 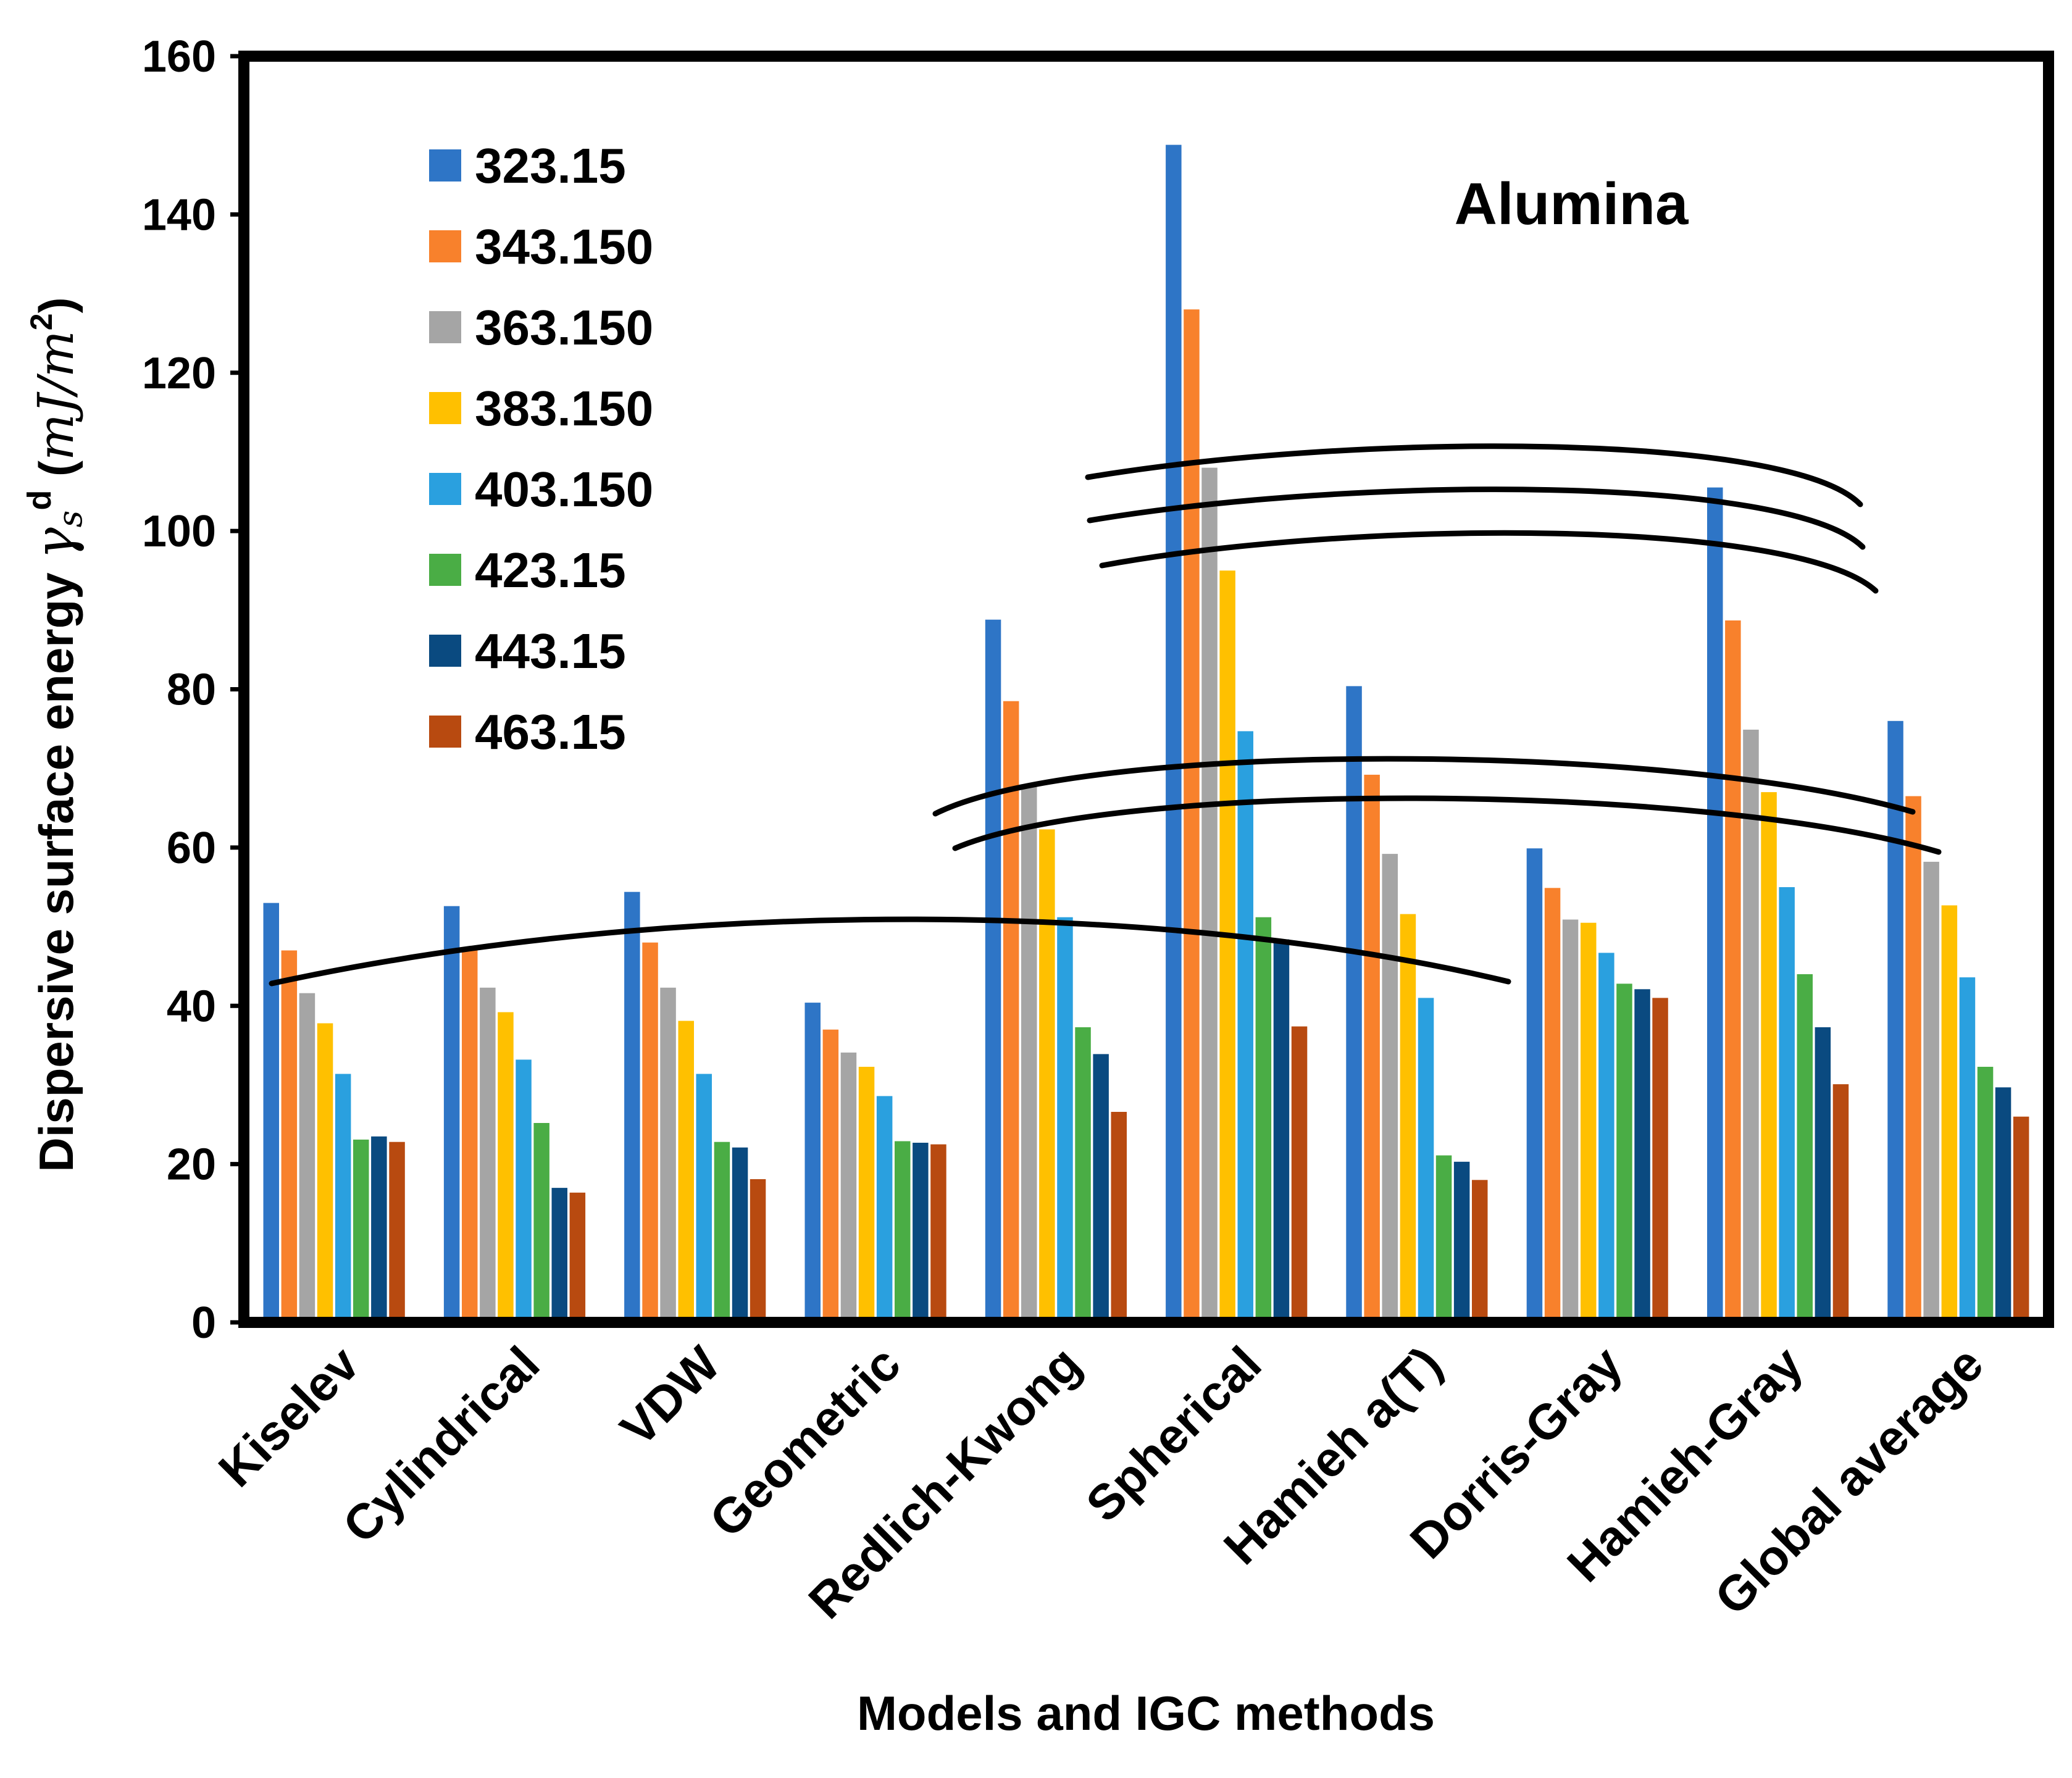 I want to click on y-tick-label: 0, so click(x=203, y=1323).